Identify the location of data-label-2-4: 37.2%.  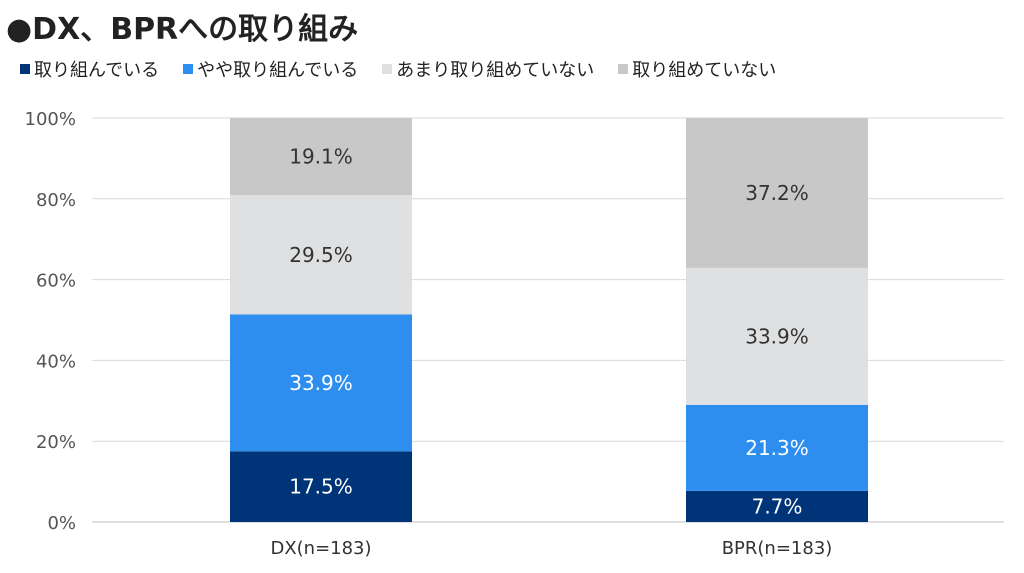
(777, 193).